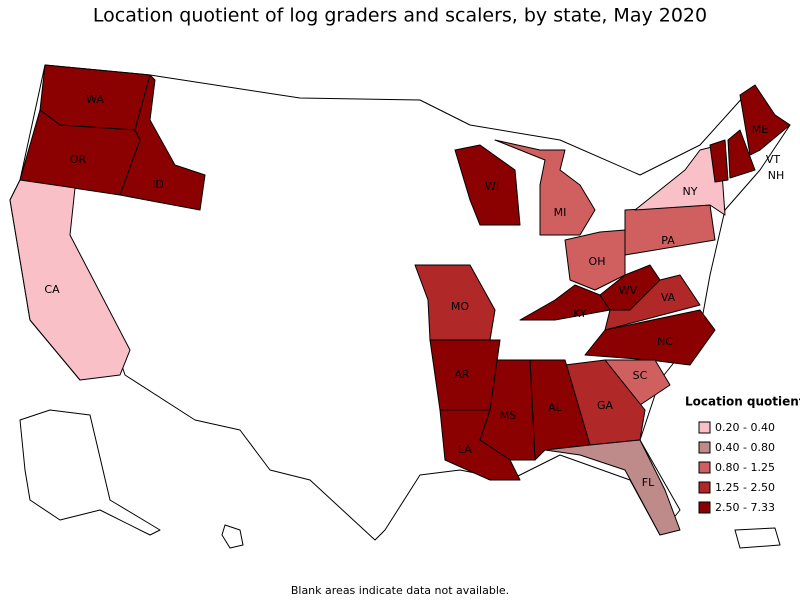  I want to click on state-label: LA, so click(465, 449).